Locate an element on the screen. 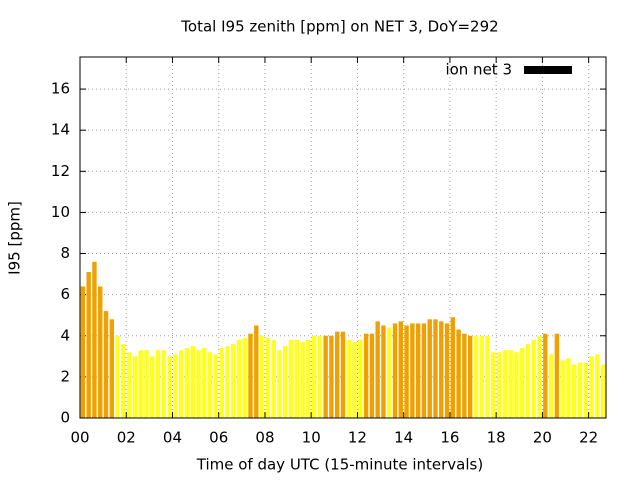  x-tick-label: 16 is located at coordinates (449, 438).